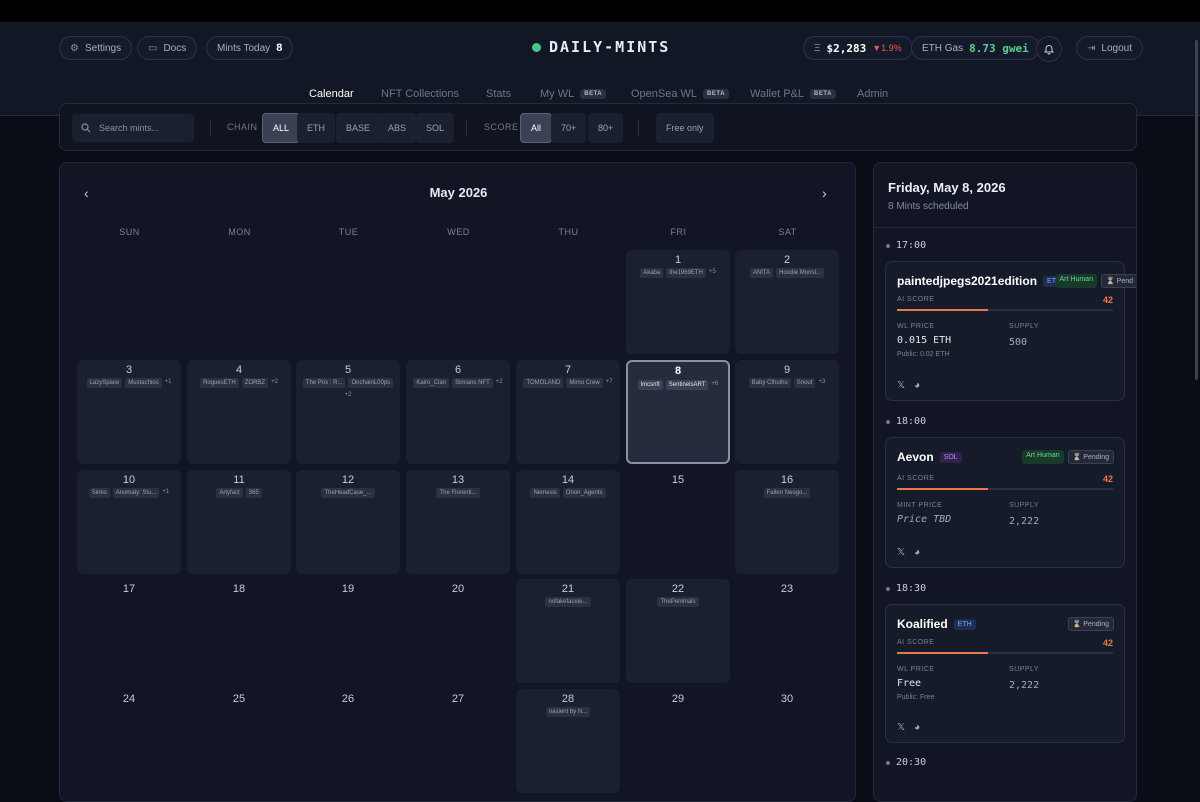 The image size is (1200, 802). I want to click on chain-base-button: BASE, so click(358, 128).